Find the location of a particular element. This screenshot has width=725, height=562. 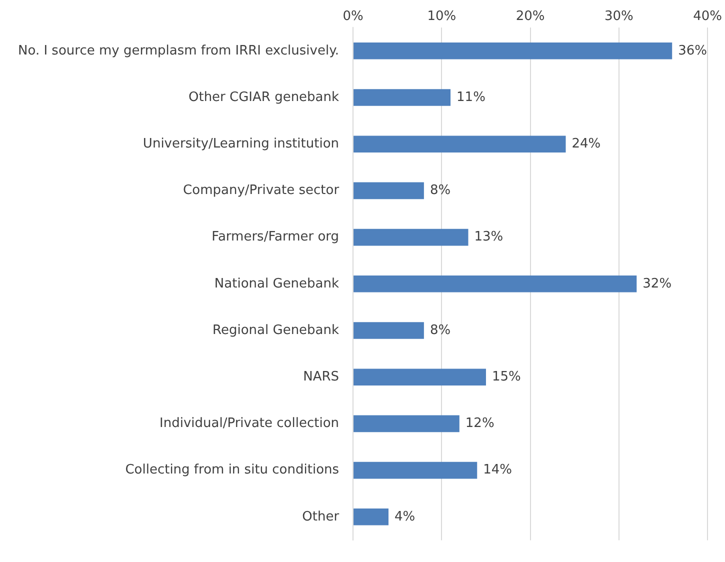

x-tick-label: 0% is located at coordinates (353, 16).